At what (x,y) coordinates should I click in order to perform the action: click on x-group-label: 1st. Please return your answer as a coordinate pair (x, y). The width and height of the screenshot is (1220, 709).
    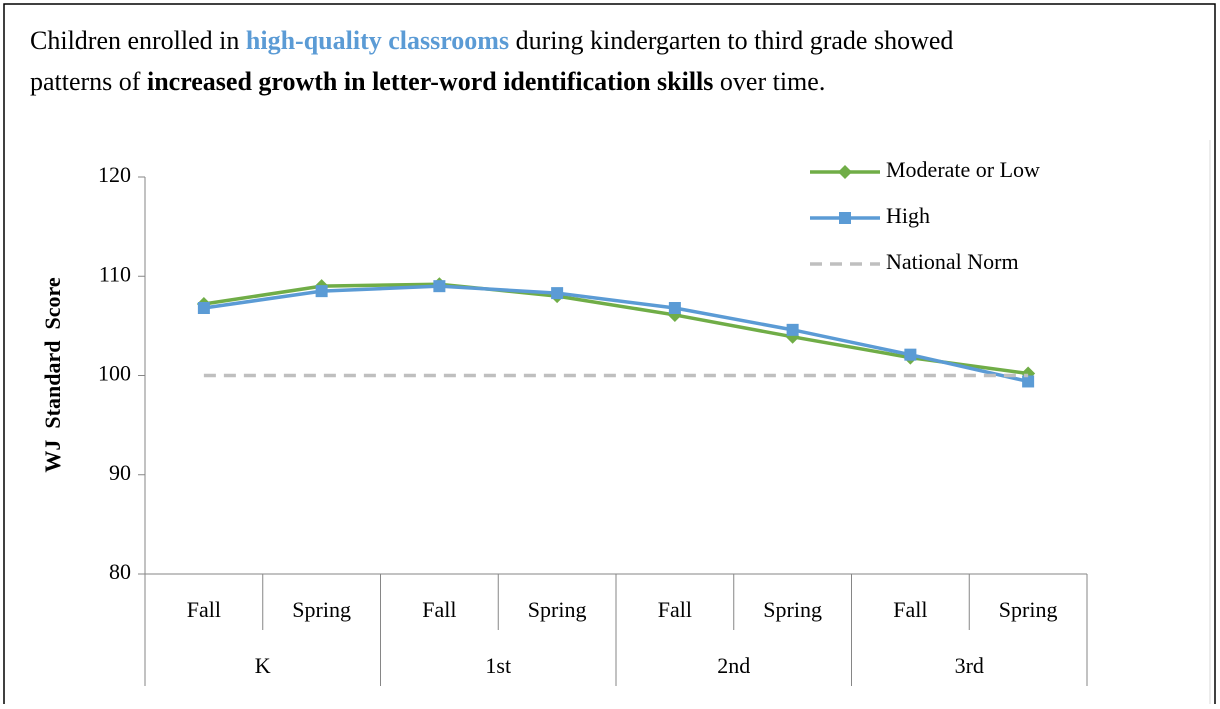
    Looking at the image, I should click on (498, 665).